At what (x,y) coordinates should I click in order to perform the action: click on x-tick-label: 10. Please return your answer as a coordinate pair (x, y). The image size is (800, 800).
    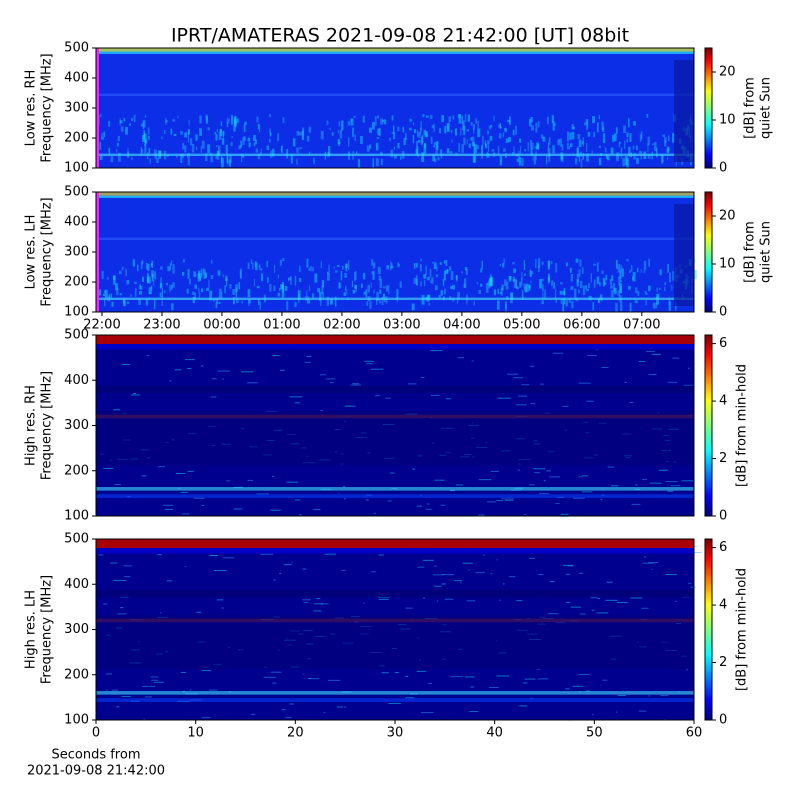
    Looking at the image, I should click on (195, 733).